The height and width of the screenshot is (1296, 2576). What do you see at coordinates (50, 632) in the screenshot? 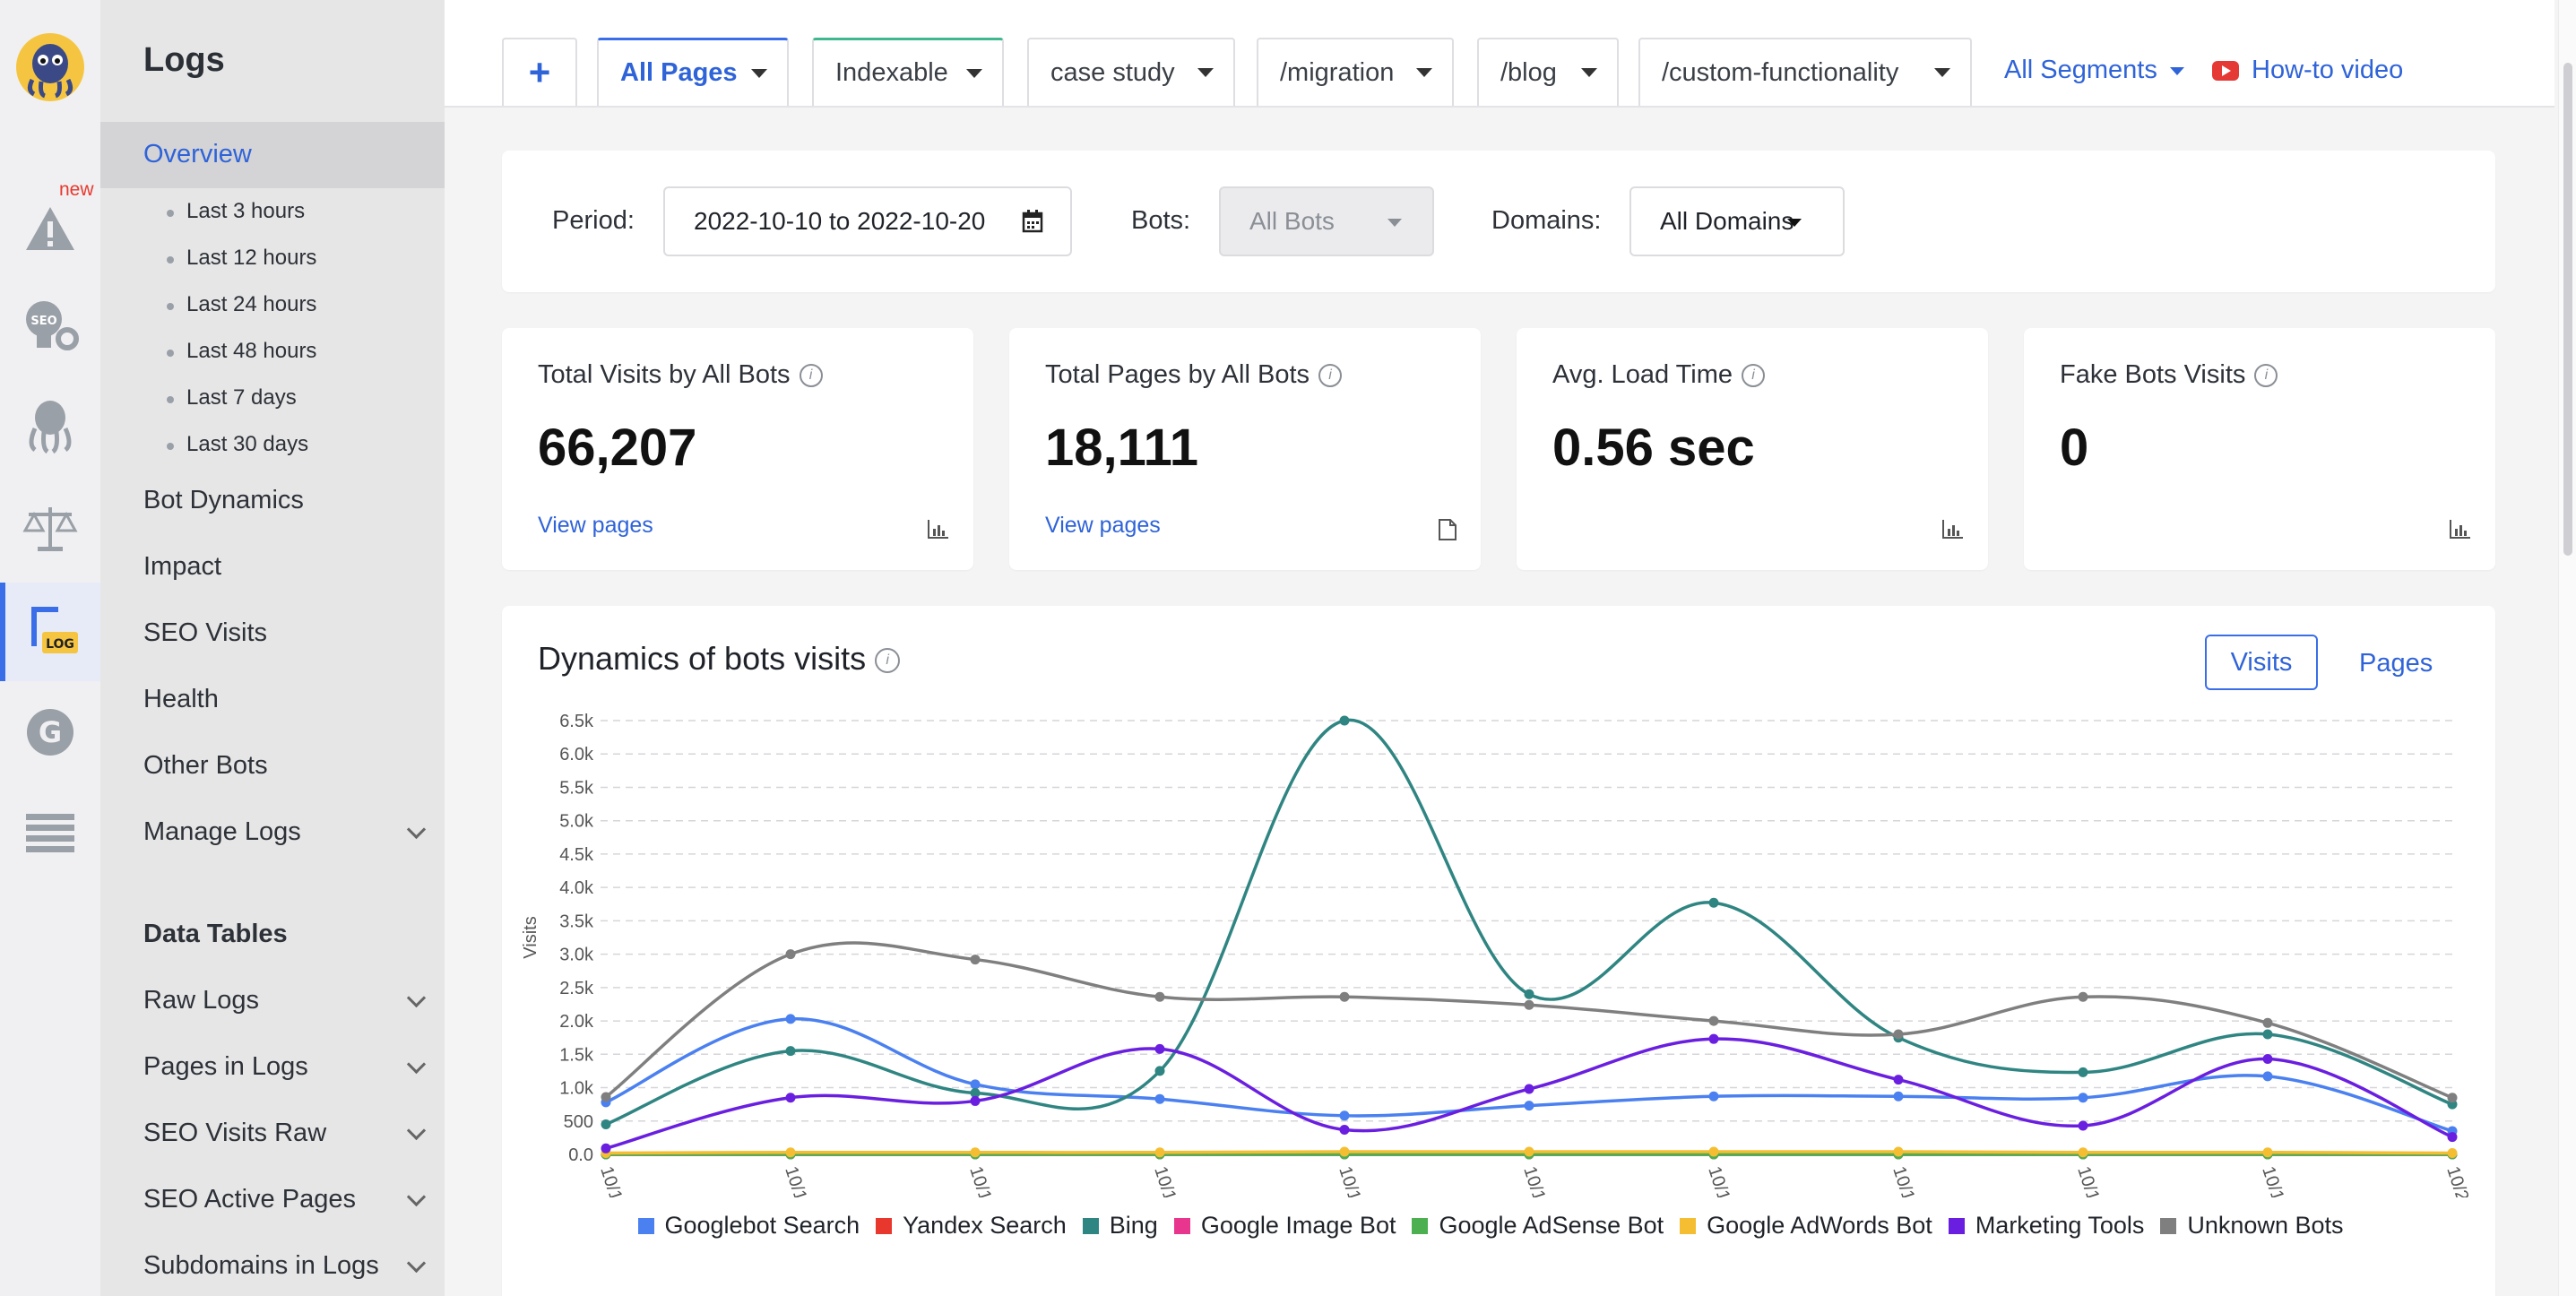
I see `log-icon: LOG` at bounding box center [50, 632].